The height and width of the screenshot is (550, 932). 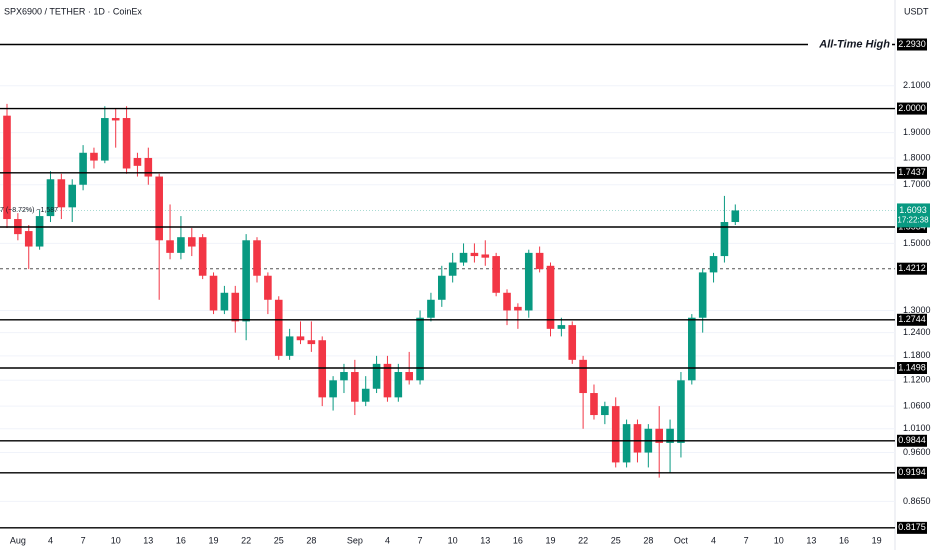 What do you see at coordinates (917, 428) in the screenshot?
I see `y-tick-label: 1.0100` at bounding box center [917, 428].